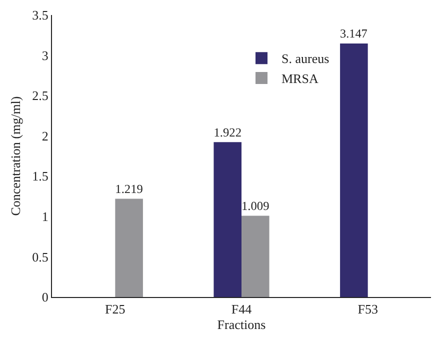 The width and height of the screenshot is (439, 345). I want to click on y-tick-label: 2.5, so click(40, 96).